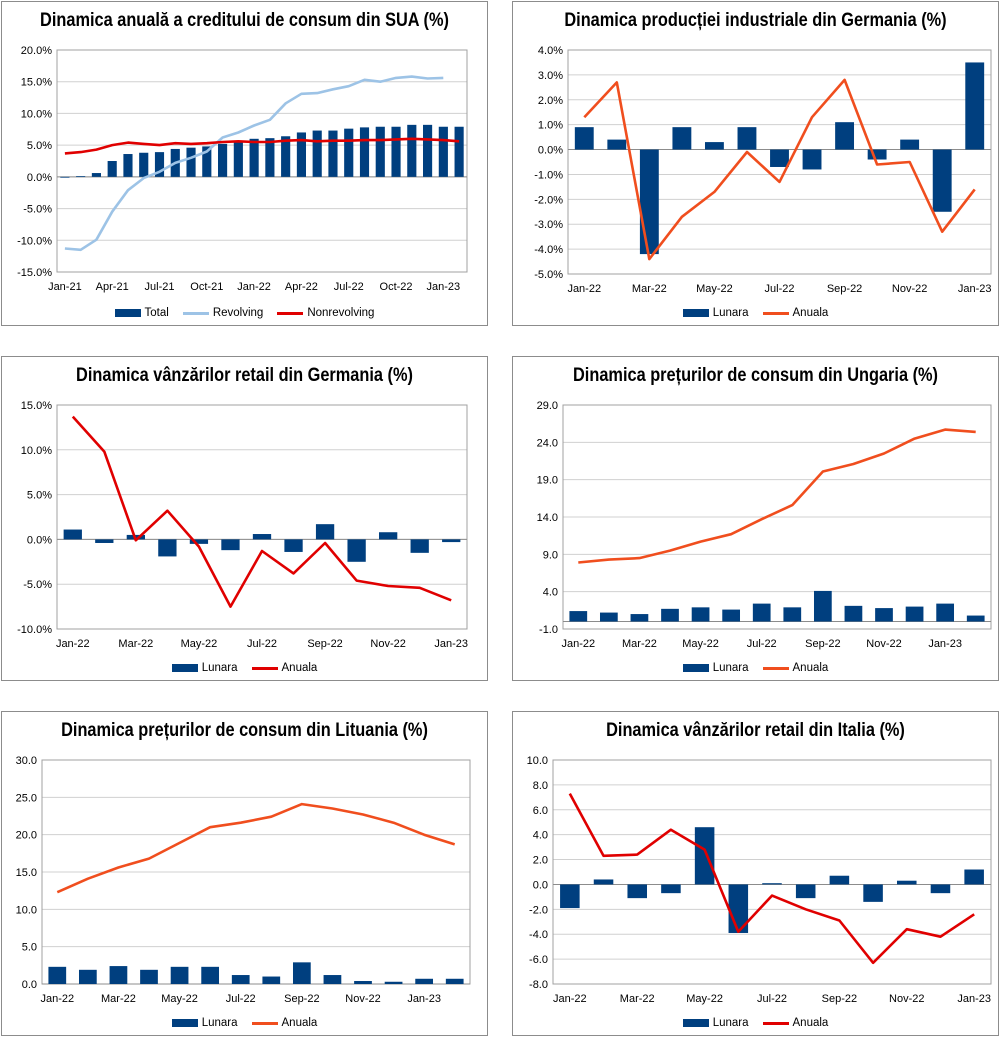  What do you see at coordinates (548, 225) in the screenshot?
I see `y-tick-label: -3.0%` at bounding box center [548, 225].